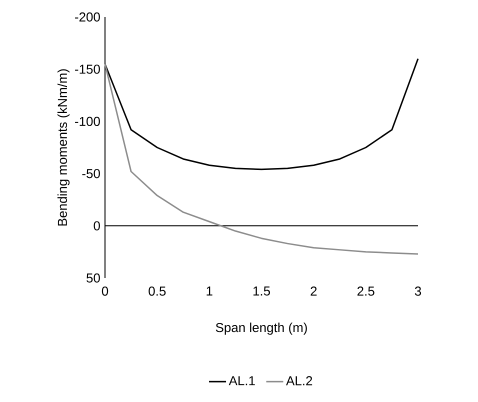  What do you see at coordinates (87, 69) in the screenshot?
I see `y-tick-label: -150` at bounding box center [87, 69].